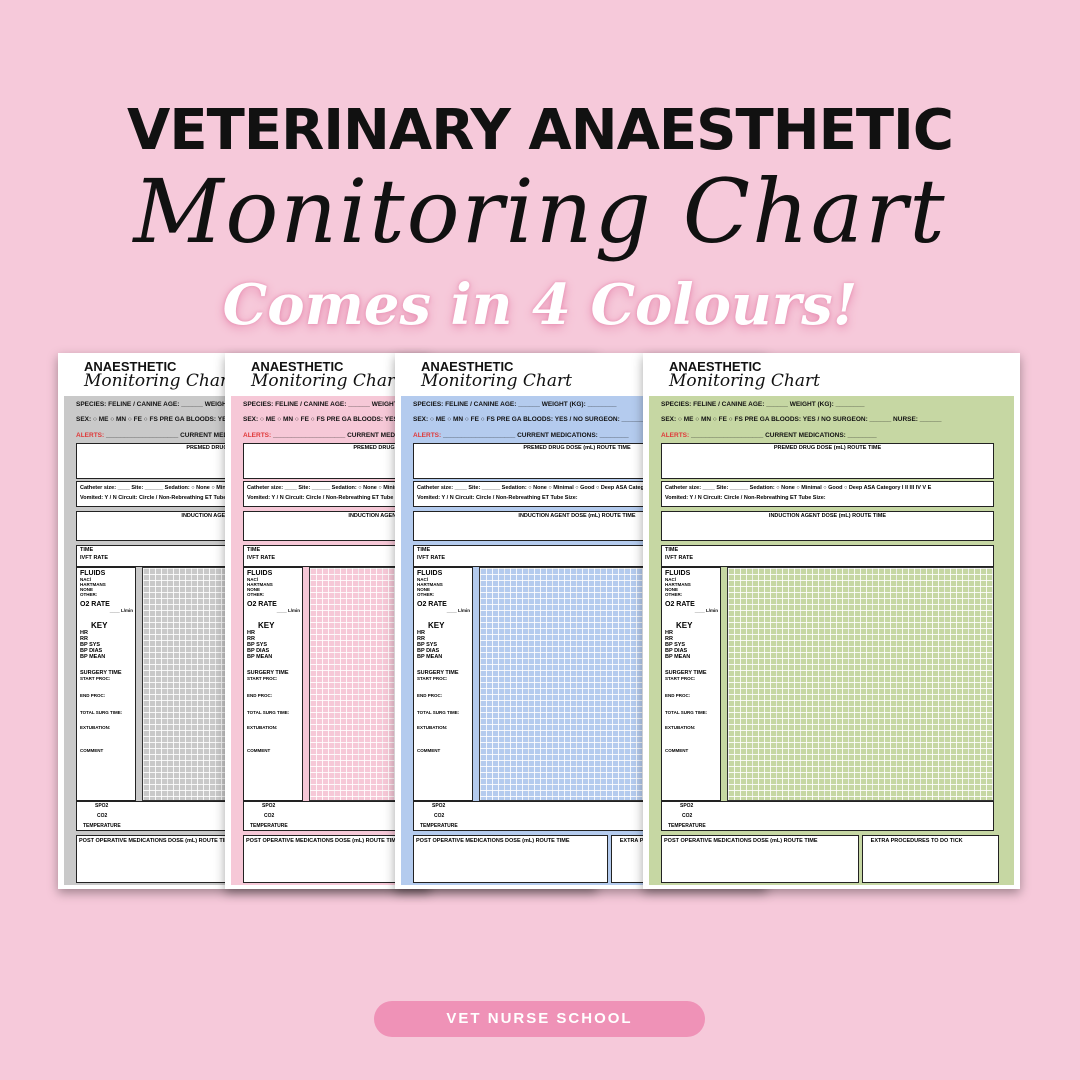  Describe the element at coordinates (827, 556) in the screenshot. I see `time-row: TIME IVFT RATE` at that location.